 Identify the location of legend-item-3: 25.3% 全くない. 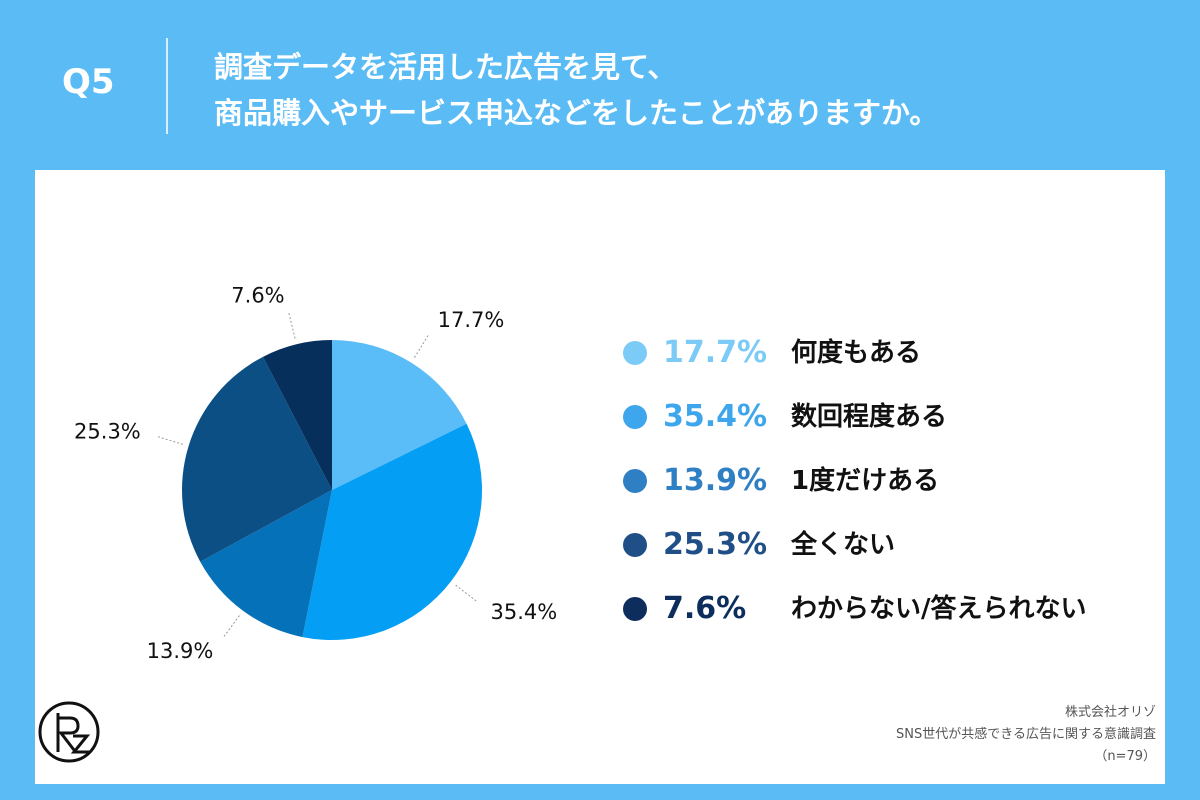
(888, 554).